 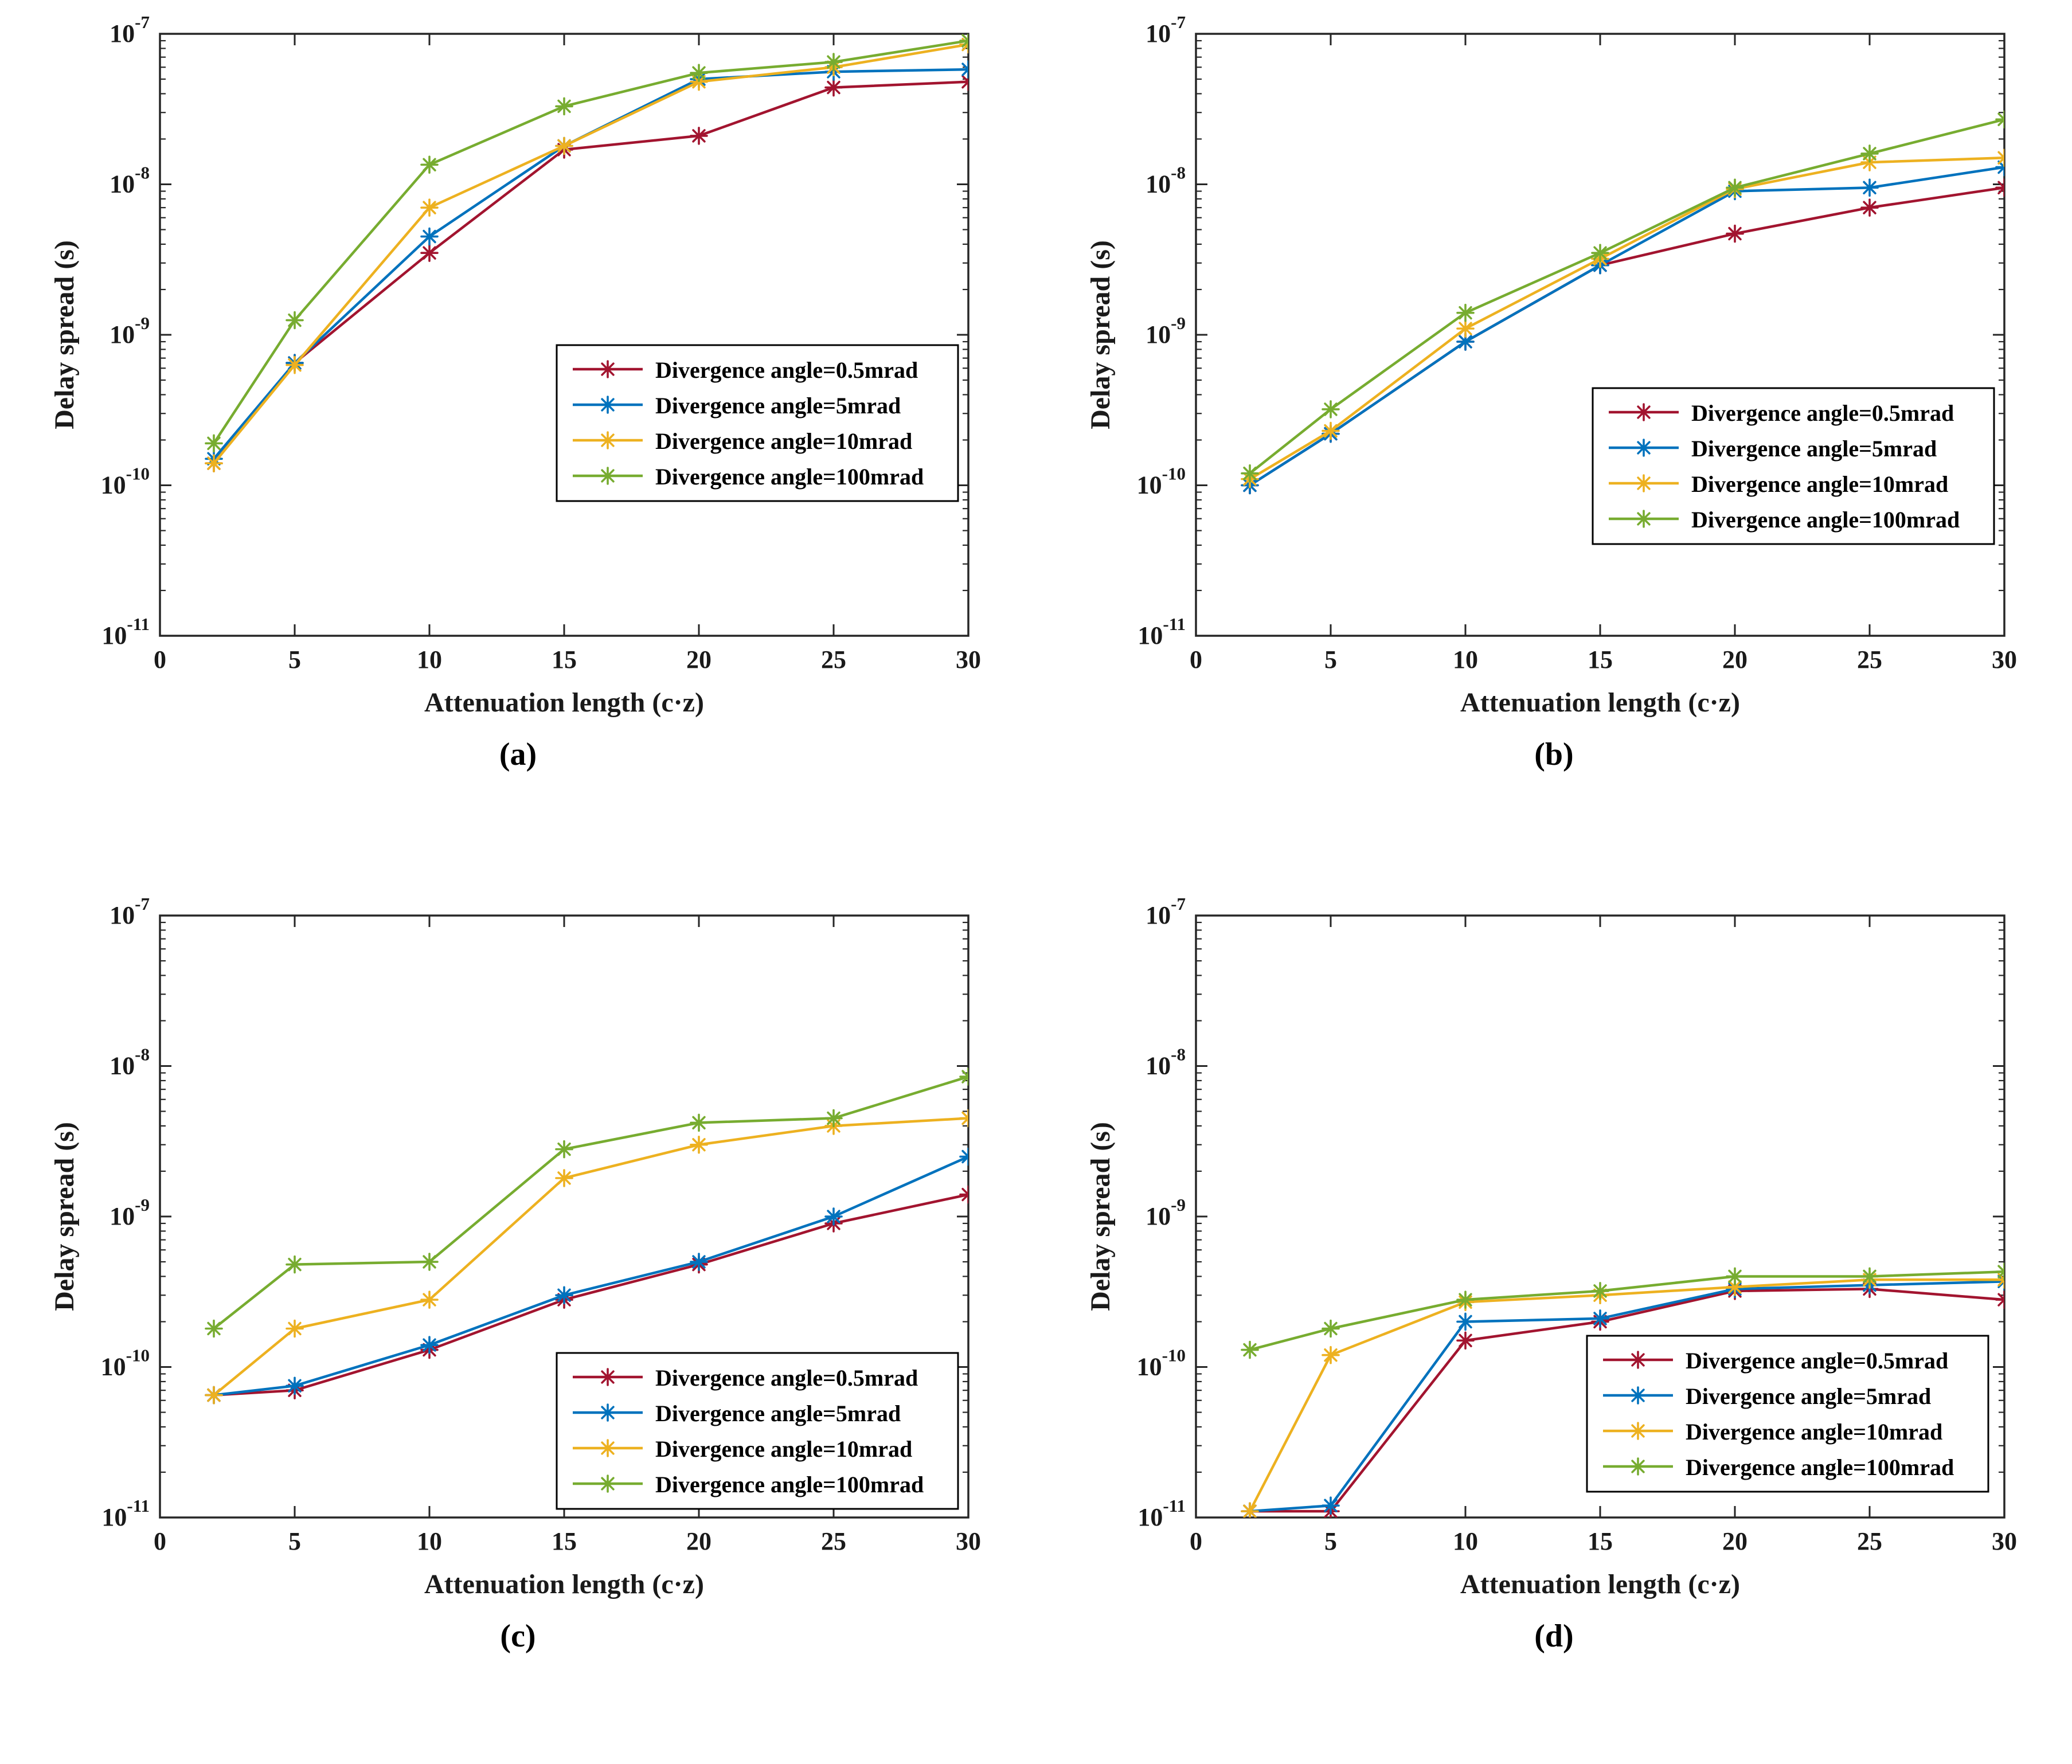 I want to click on chart-c-caption: (c), so click(x=518, y=1636).